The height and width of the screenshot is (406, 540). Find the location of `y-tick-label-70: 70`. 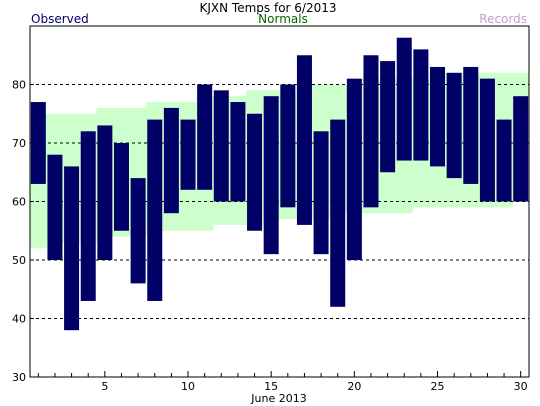

y-tick-label-70: 70 is located at coordinates (19, 143).